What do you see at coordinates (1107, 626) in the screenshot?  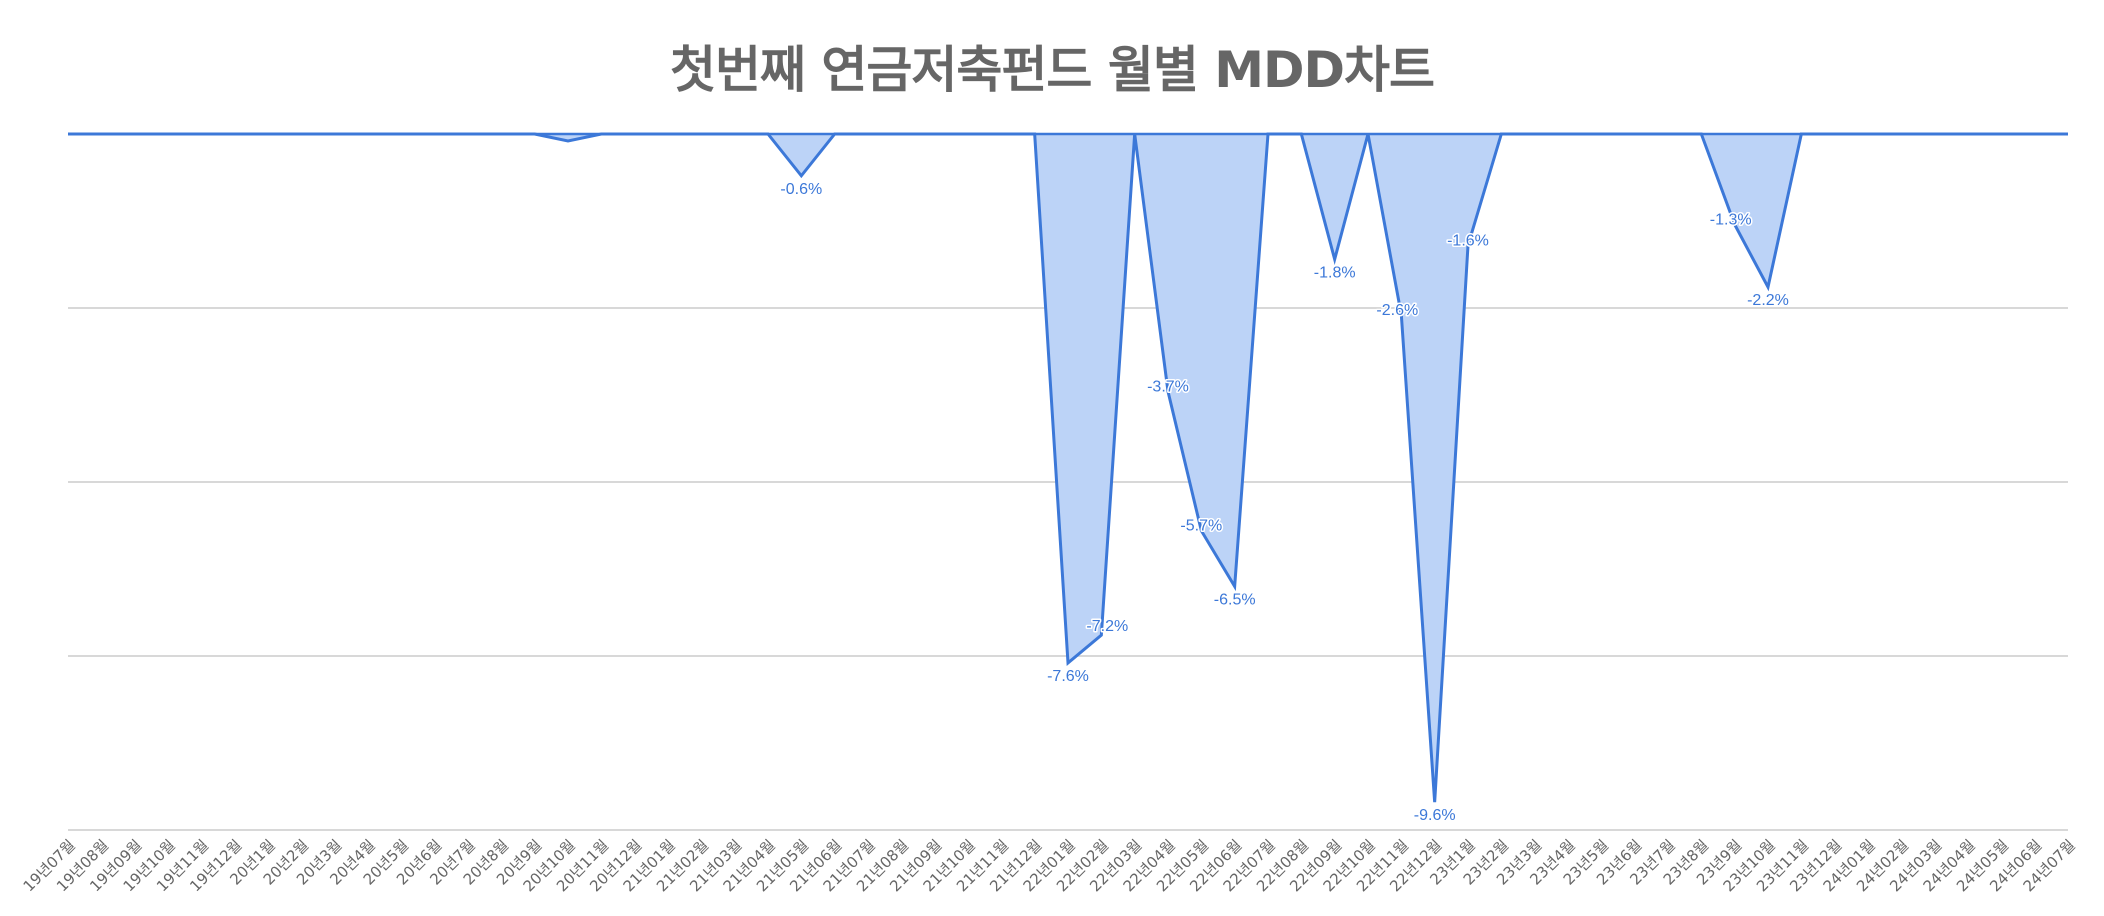 I see `data-label: -7.2%` at bounding box center [1107, 626].